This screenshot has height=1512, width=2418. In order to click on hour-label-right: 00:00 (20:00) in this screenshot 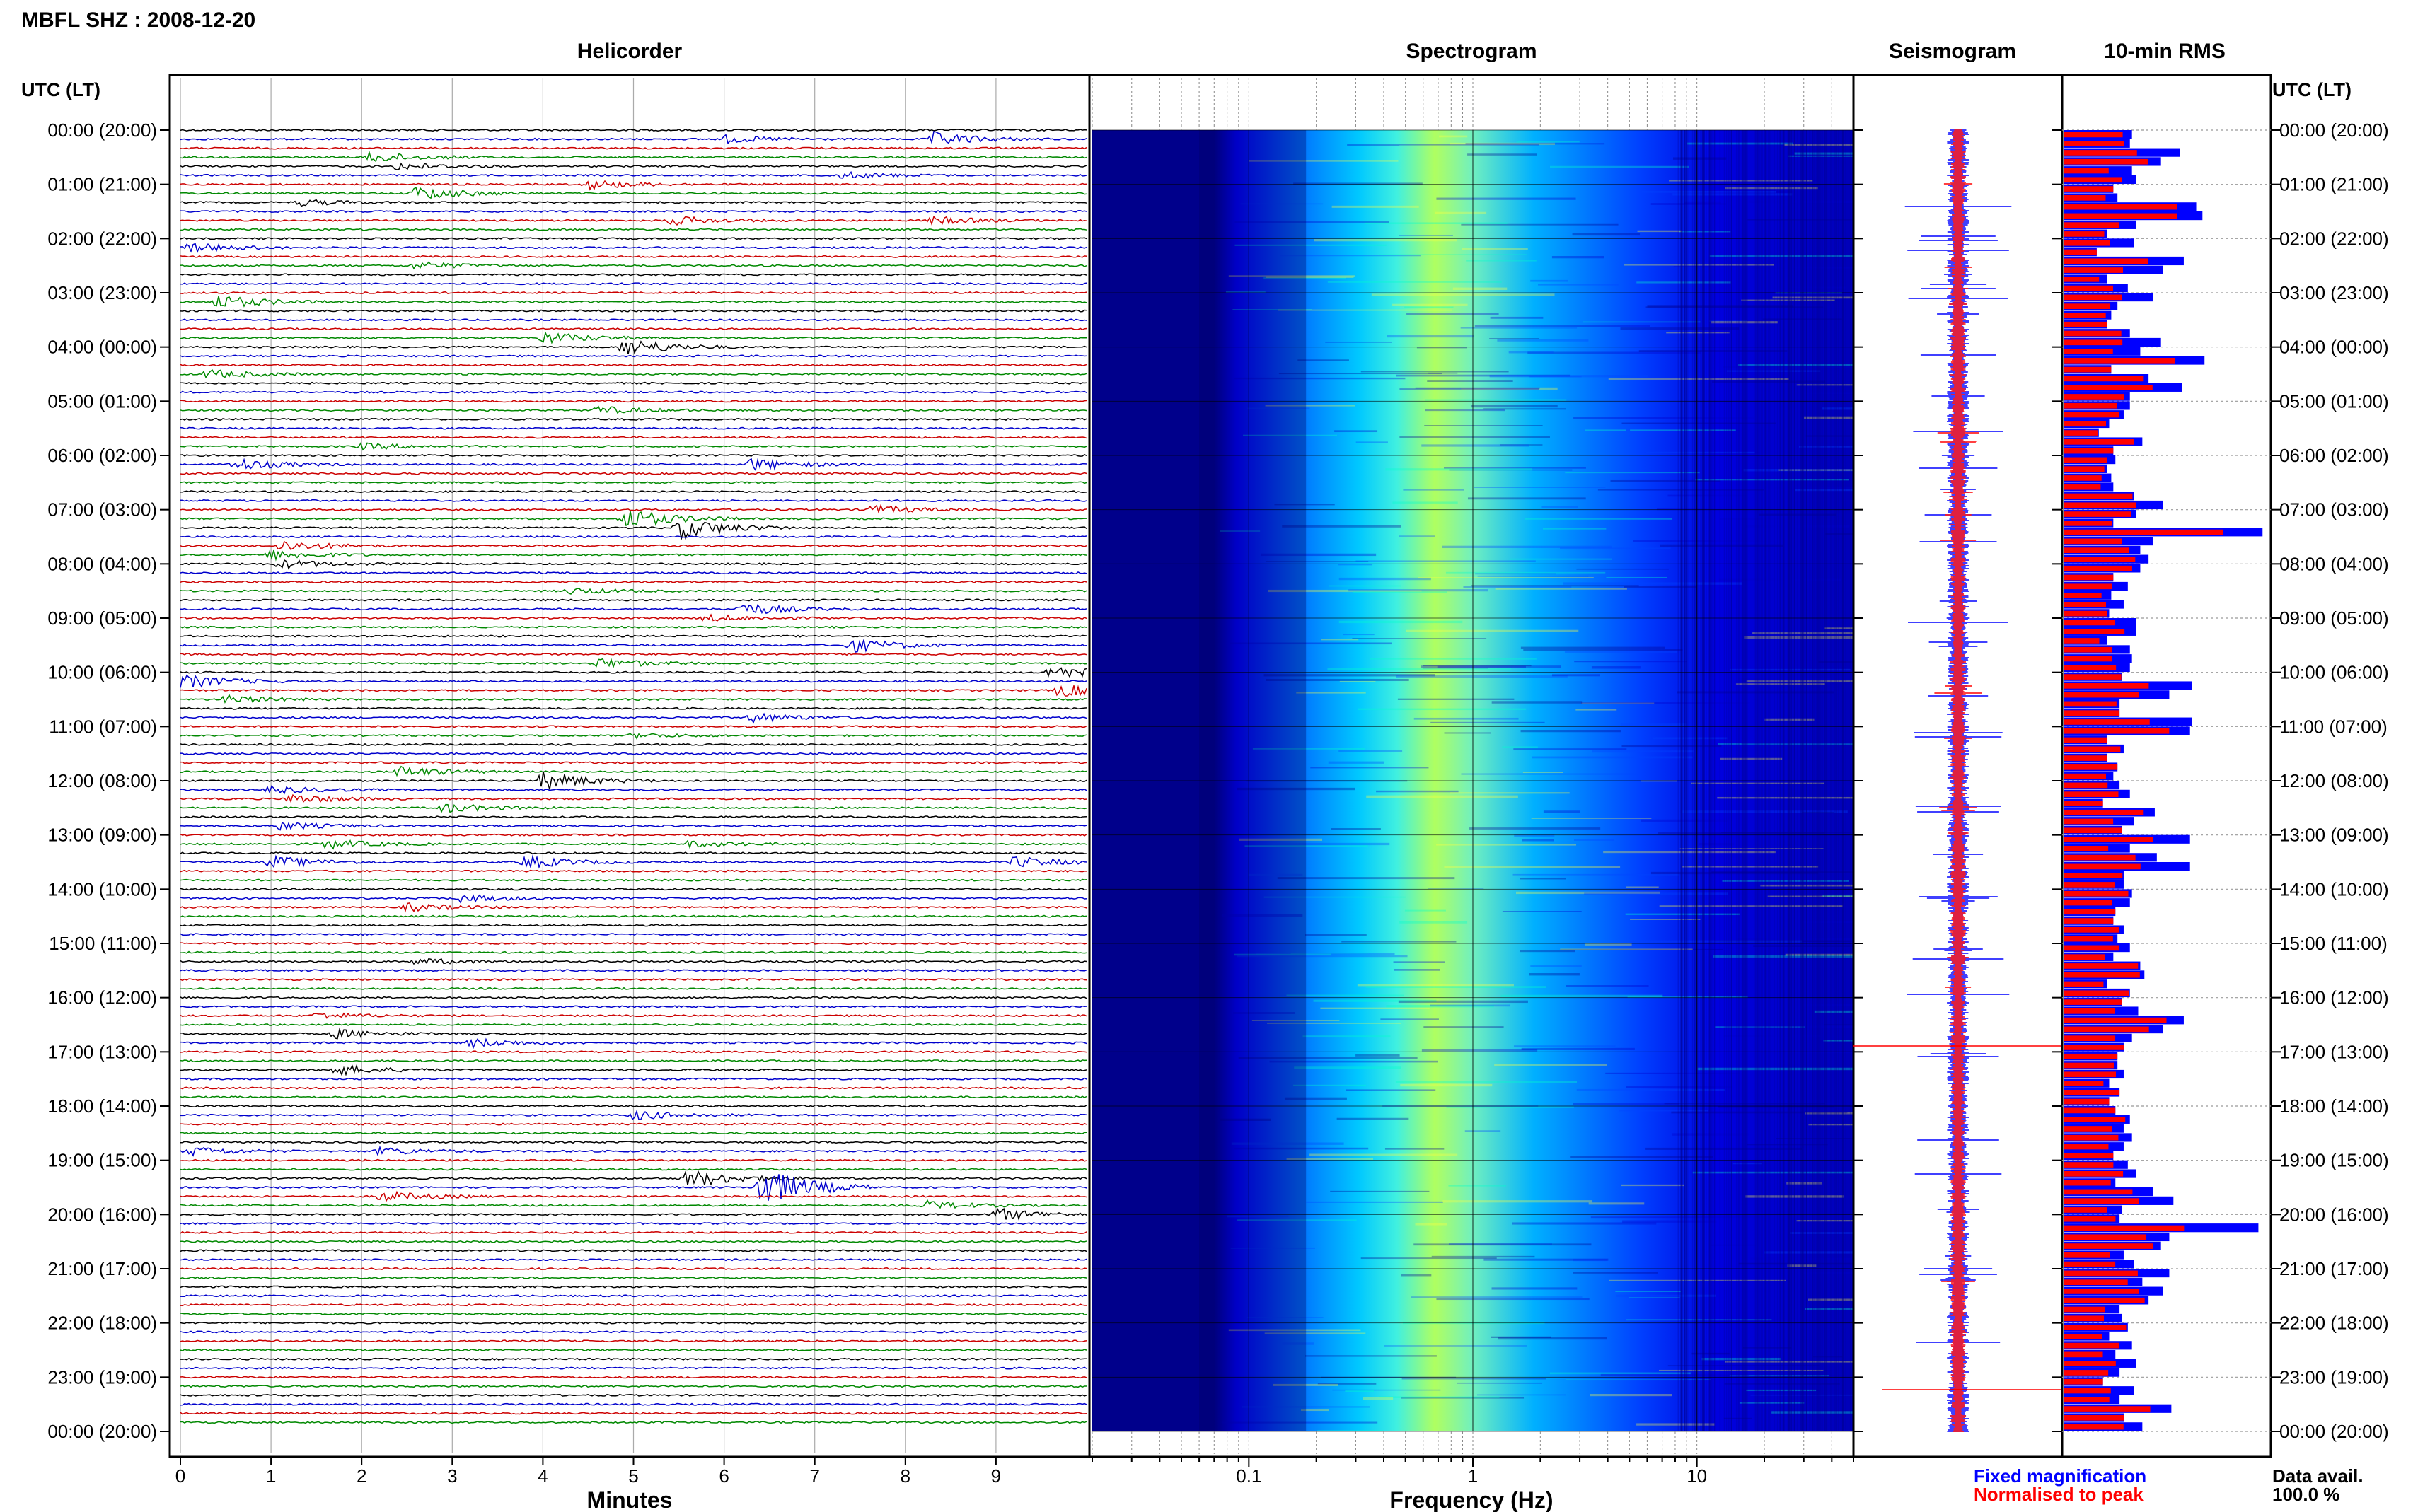, I will do `click(2334, 1431)`.